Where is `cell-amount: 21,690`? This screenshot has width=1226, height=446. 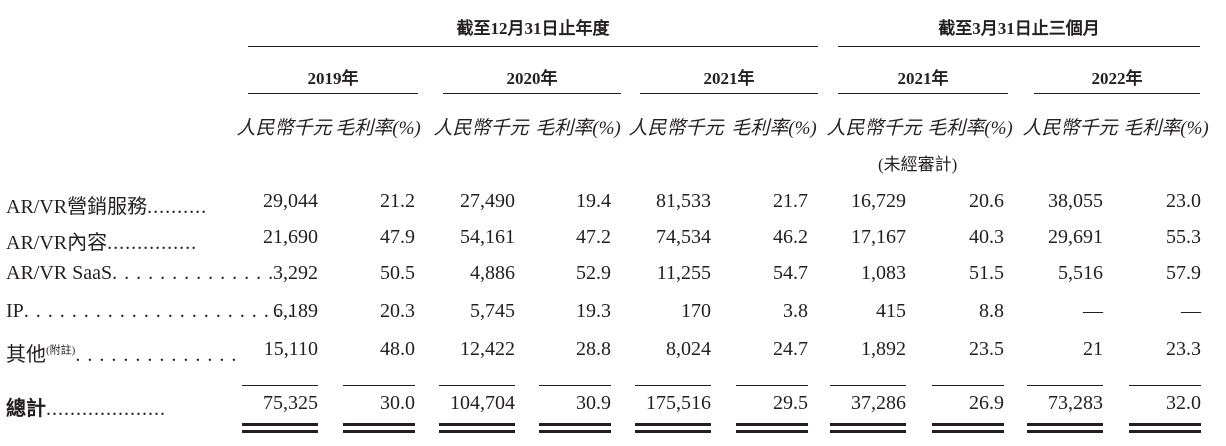 cell-amount: 21,690 is located at coordinates (290, 237).